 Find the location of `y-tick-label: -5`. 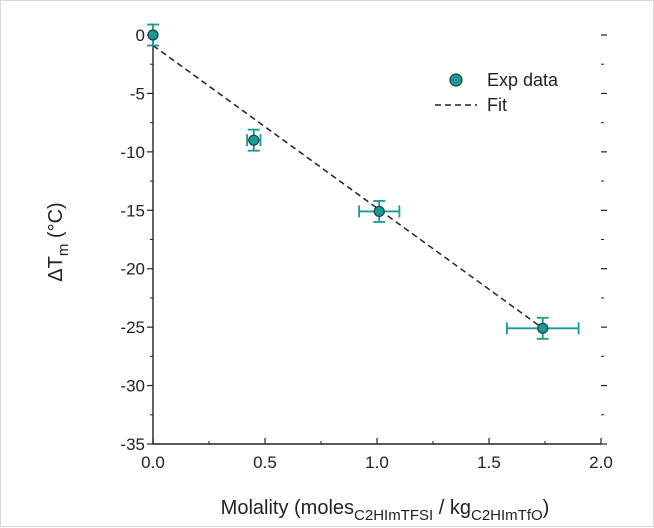

y-tick-label: -5 is located at coordinates (137, 93).